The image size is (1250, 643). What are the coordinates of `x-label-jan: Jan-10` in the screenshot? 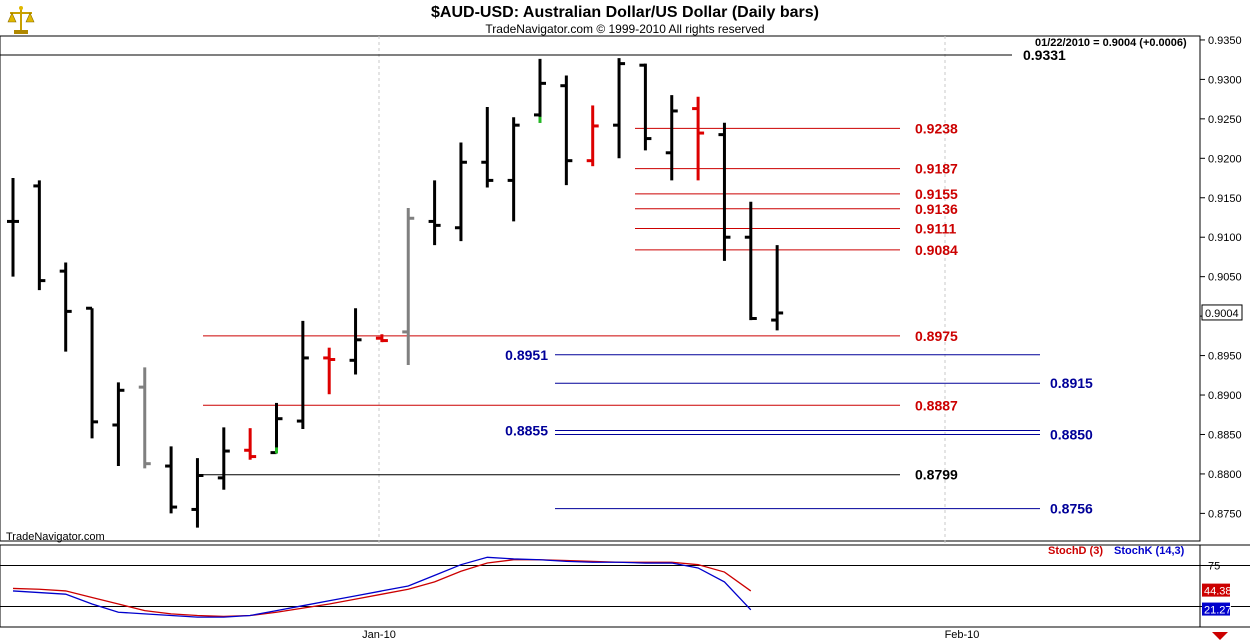 It's located at (379, 635).